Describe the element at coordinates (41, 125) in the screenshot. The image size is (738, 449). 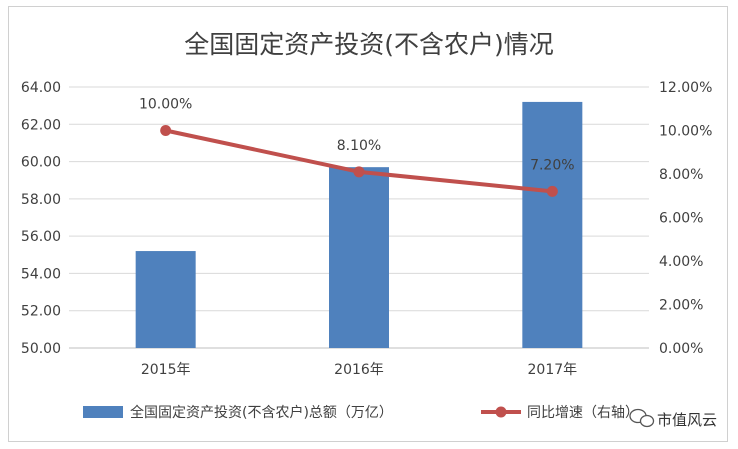
I see `left-tick-label: 62.00` at that location.